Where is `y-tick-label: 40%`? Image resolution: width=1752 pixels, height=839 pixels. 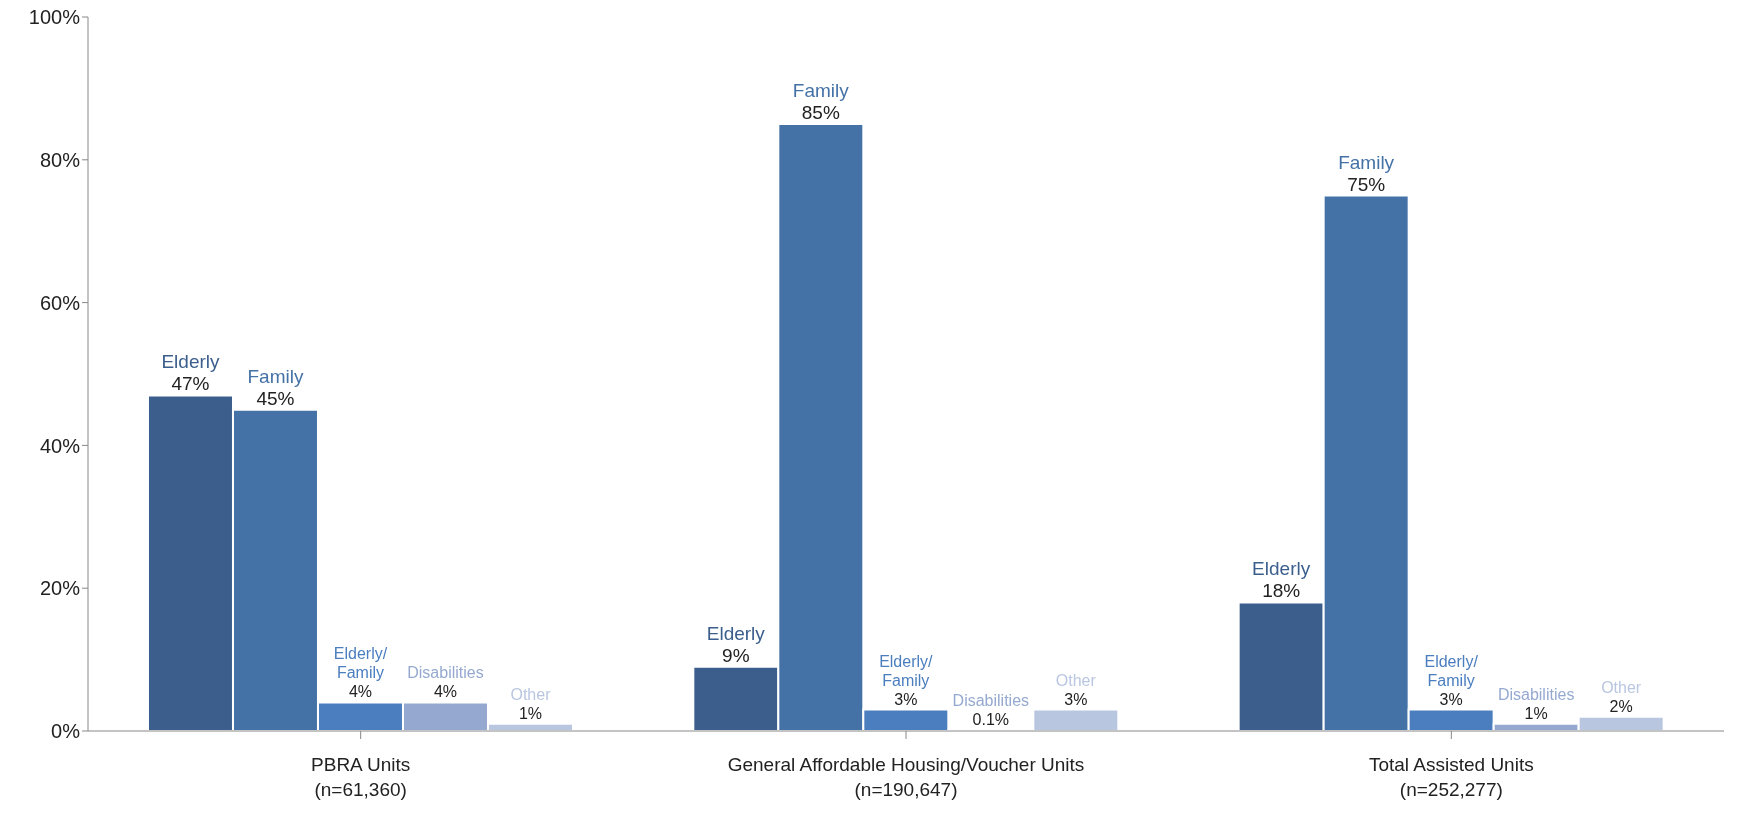 y-tick-label: 40% is located at coordinates (60, 445).